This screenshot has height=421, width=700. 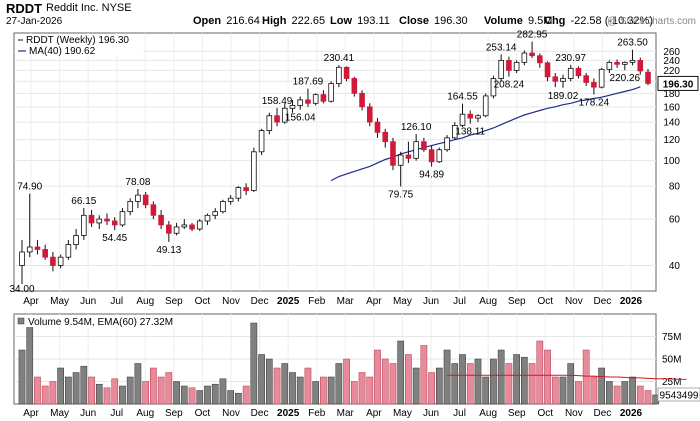 I want to click on price-tick-label: 160, so click(x=671, y=107).